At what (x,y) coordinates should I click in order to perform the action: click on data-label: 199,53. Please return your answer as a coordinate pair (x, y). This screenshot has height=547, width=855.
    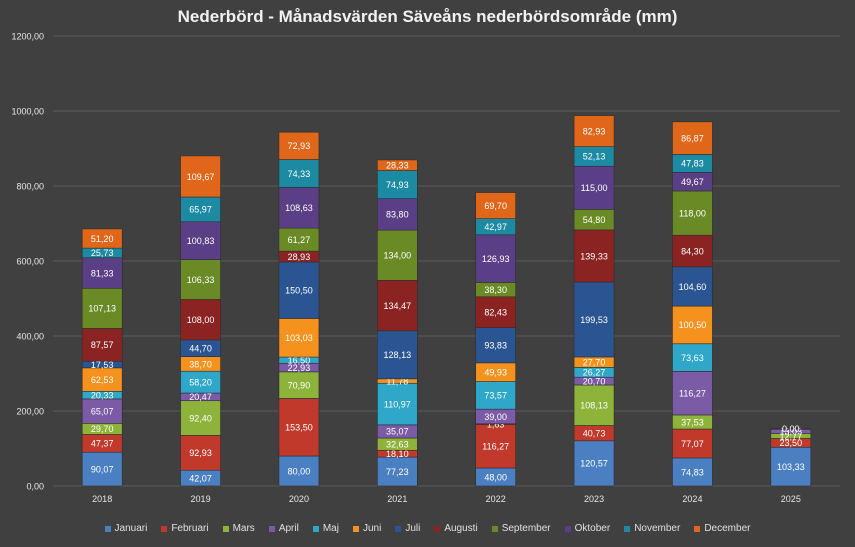
    Looking at the image, I should click on (594, 320).